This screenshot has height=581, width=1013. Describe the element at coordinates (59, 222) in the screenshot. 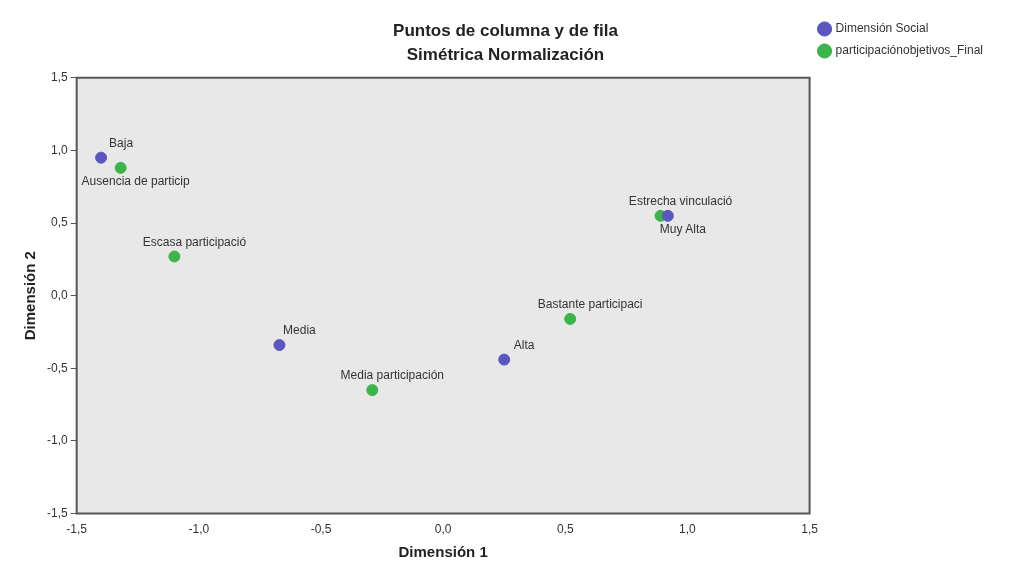

I see `y-tick-label: 0,5` at that location.